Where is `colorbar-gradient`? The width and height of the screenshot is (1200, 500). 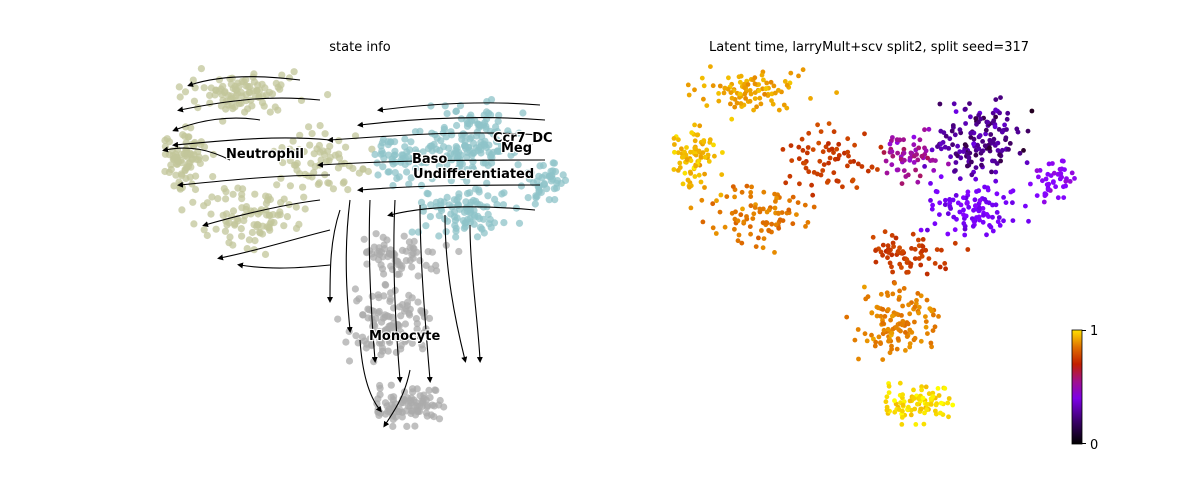
colorbar-gradient is located at coordinates (1077, 387).